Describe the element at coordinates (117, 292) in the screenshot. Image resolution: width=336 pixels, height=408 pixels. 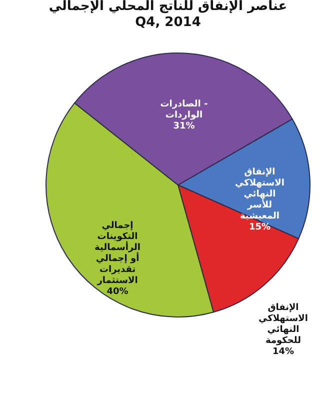
I see `data-label: 40%` at that location.